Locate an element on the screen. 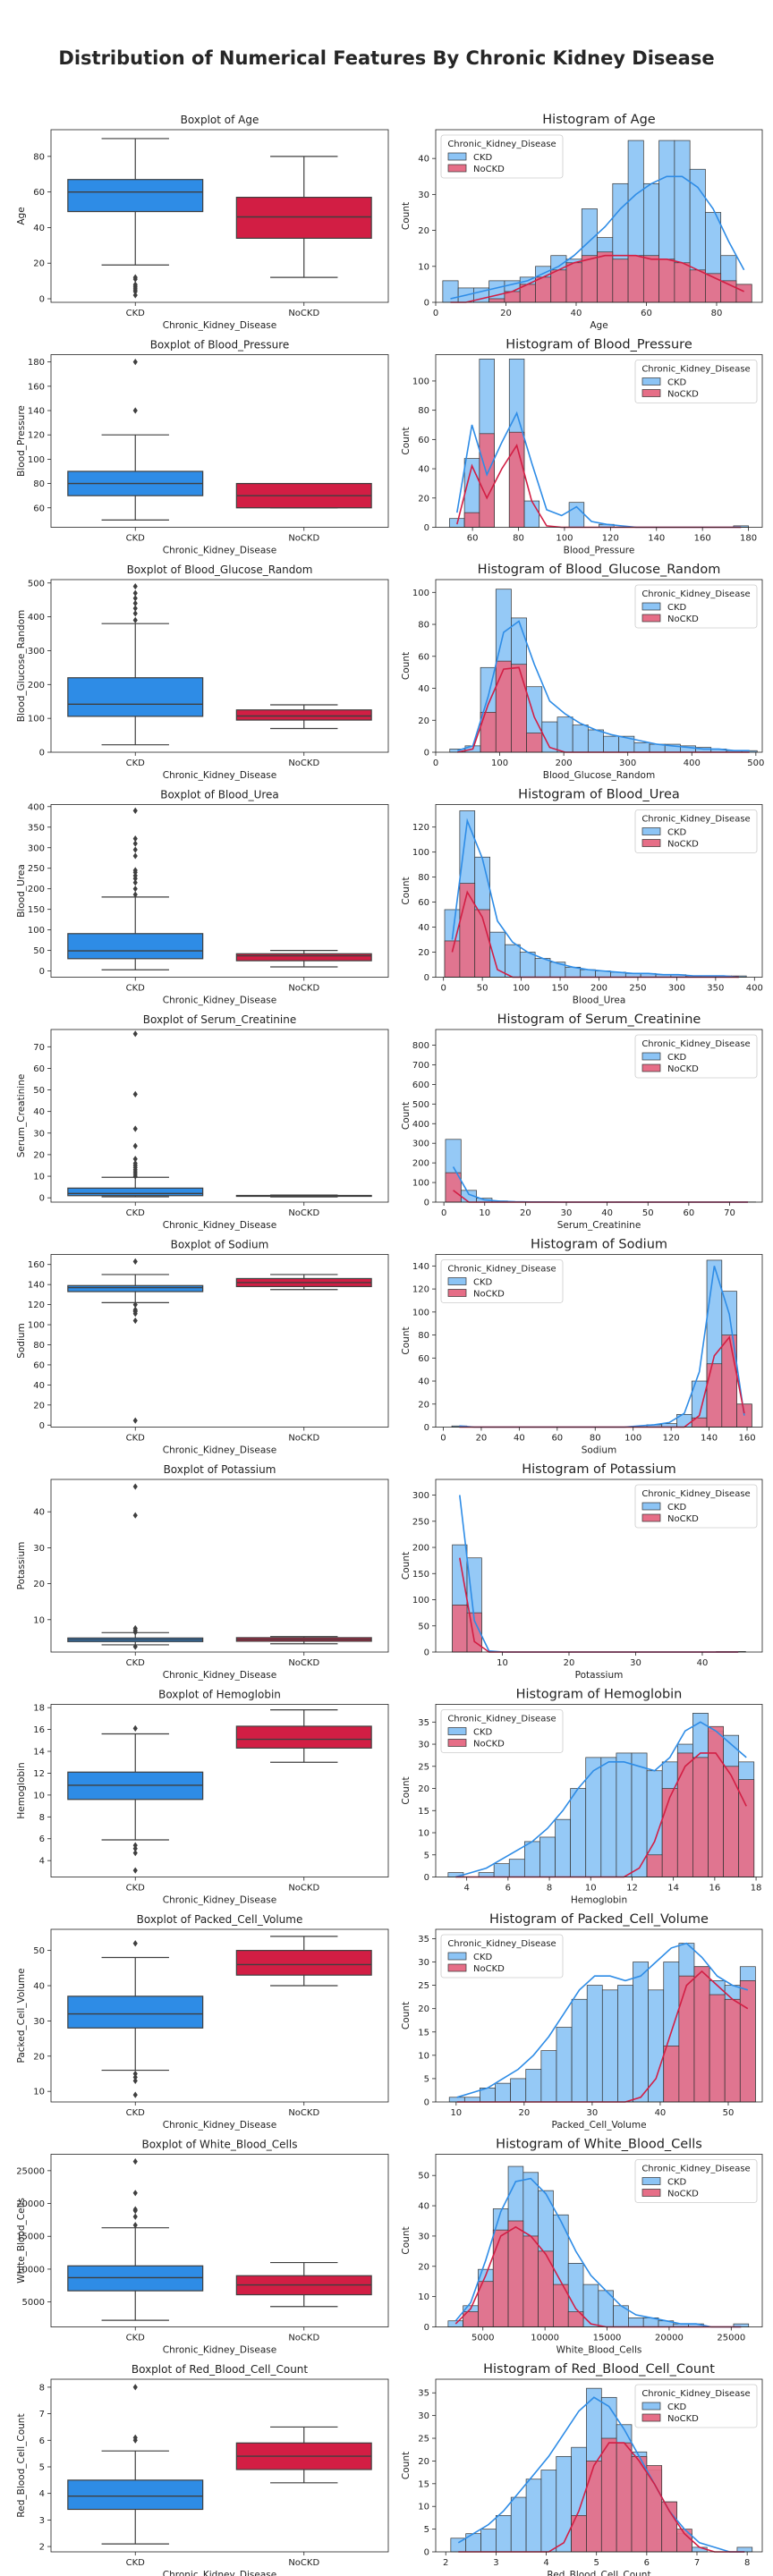  x-tick-label: 10000 is located at coordinates (545, 2338).